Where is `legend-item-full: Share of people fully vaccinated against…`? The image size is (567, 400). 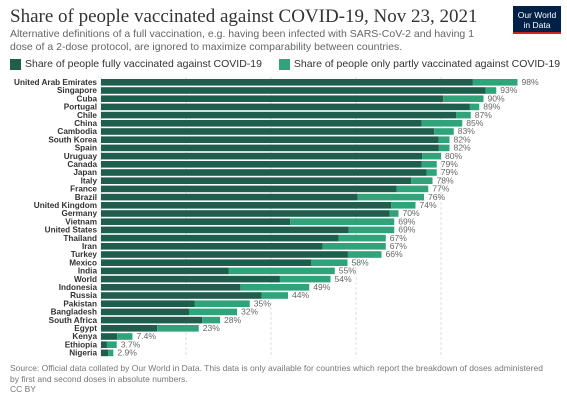
legend-item-full: Share of people fully vaccinated against… is located at coordinates (136, 64).